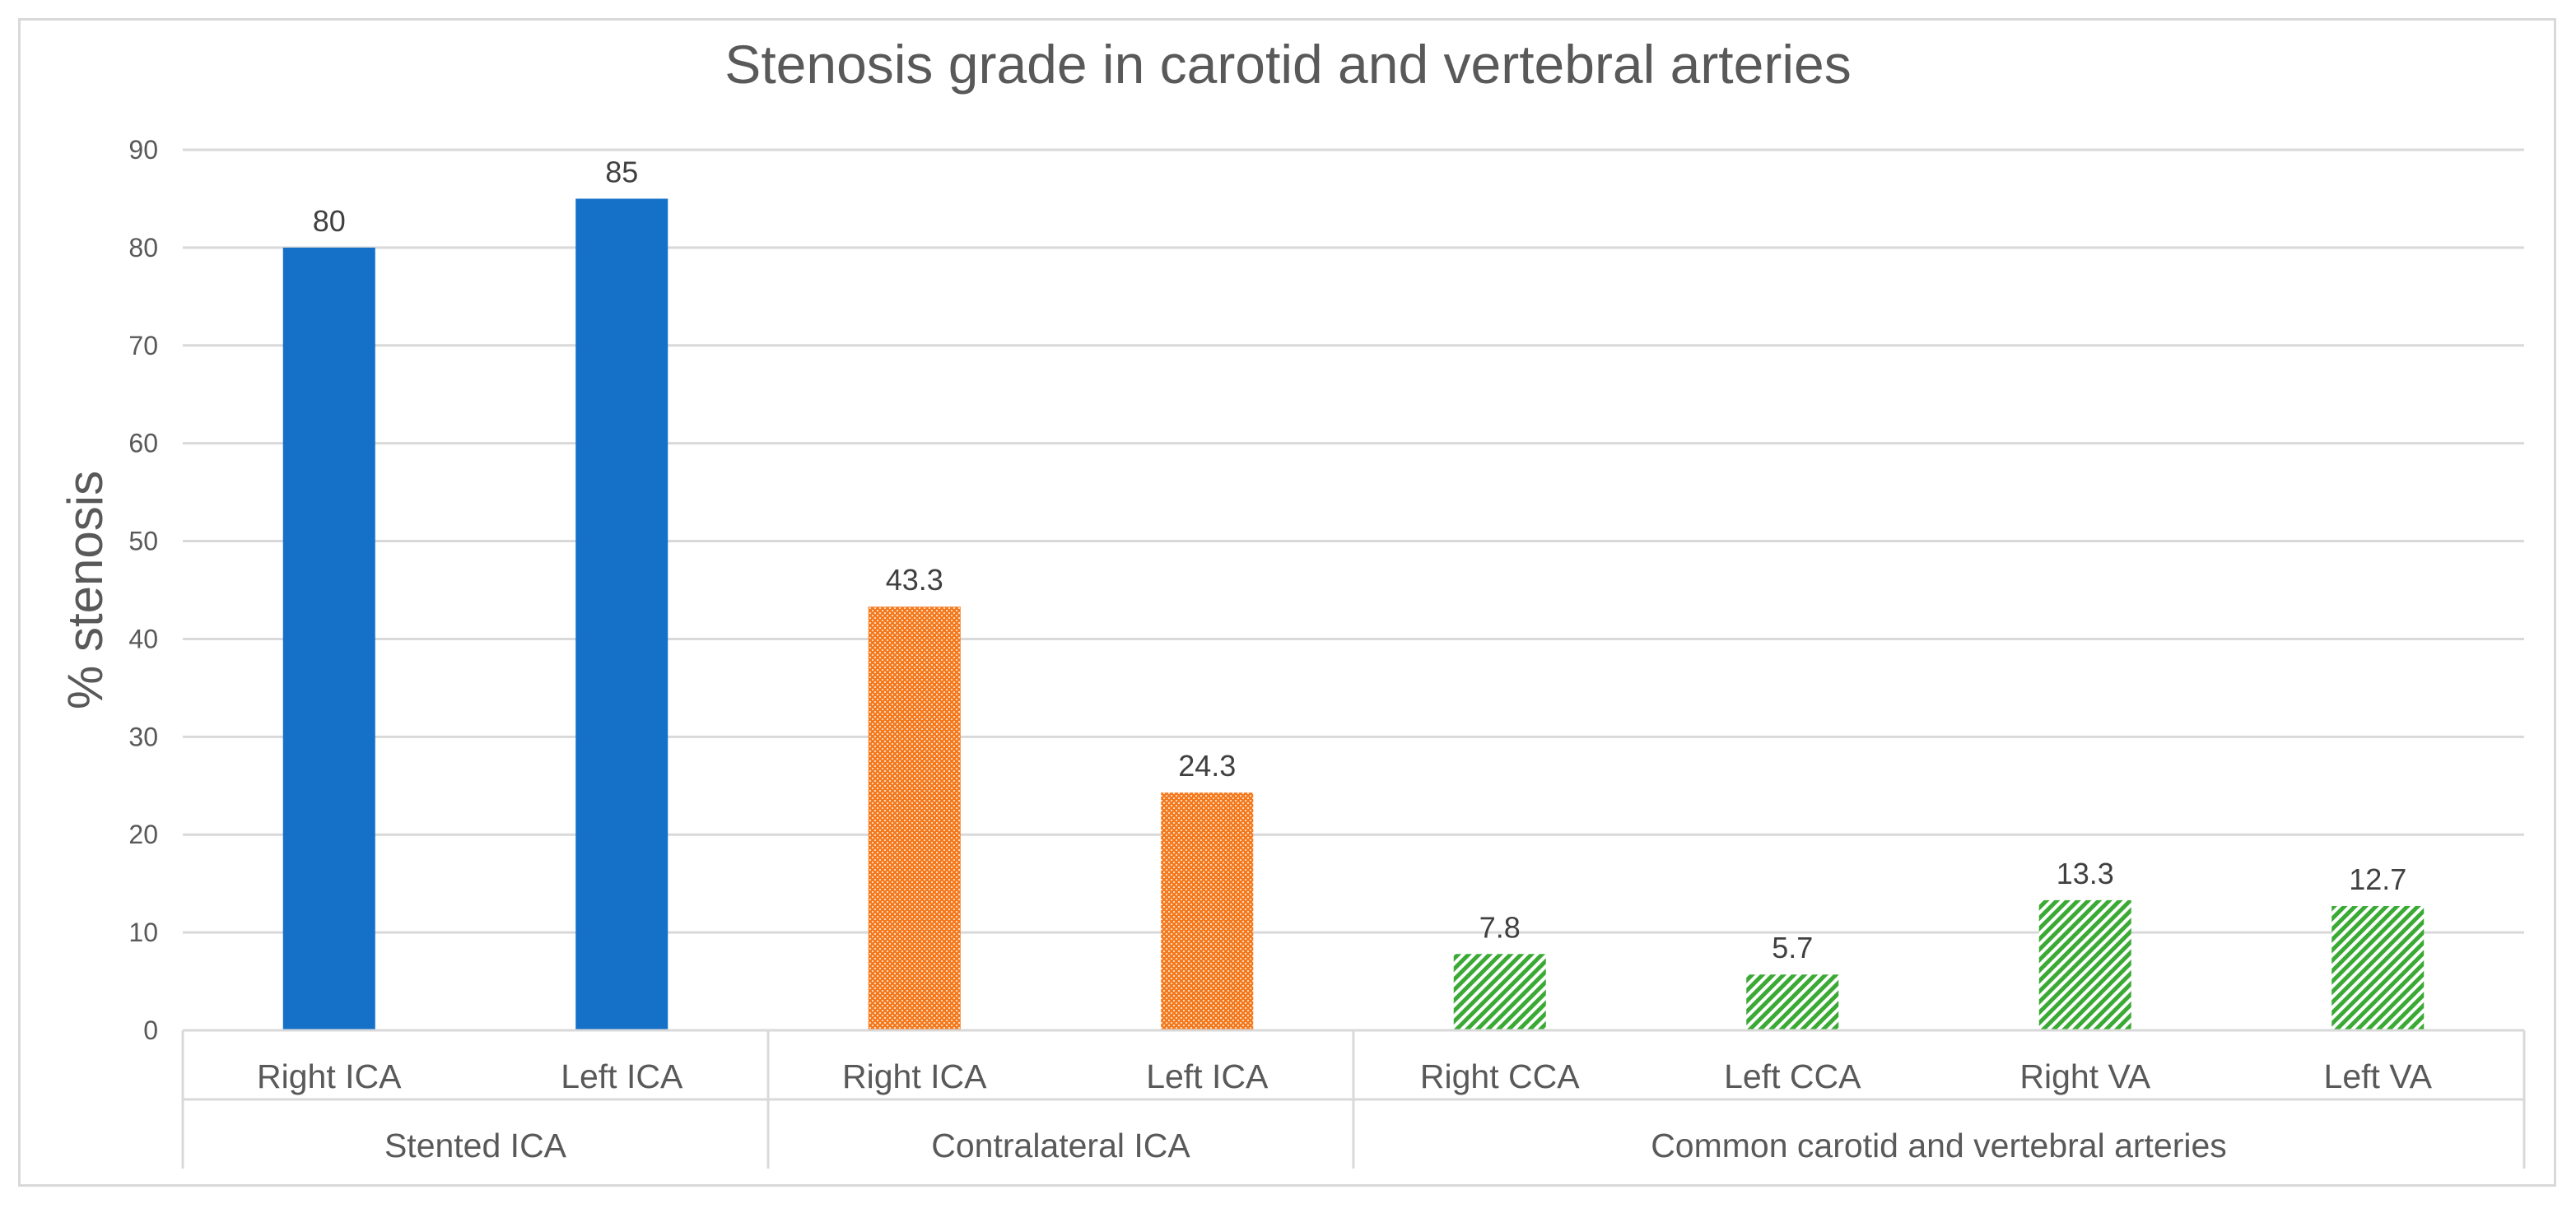 Image resolution: width=2576 pixels, height=1213 pixels. What do you see at coordinates (143, 736) in the screenshot?
I see `y-tick-label: 30` at bounding box center [143, 736].